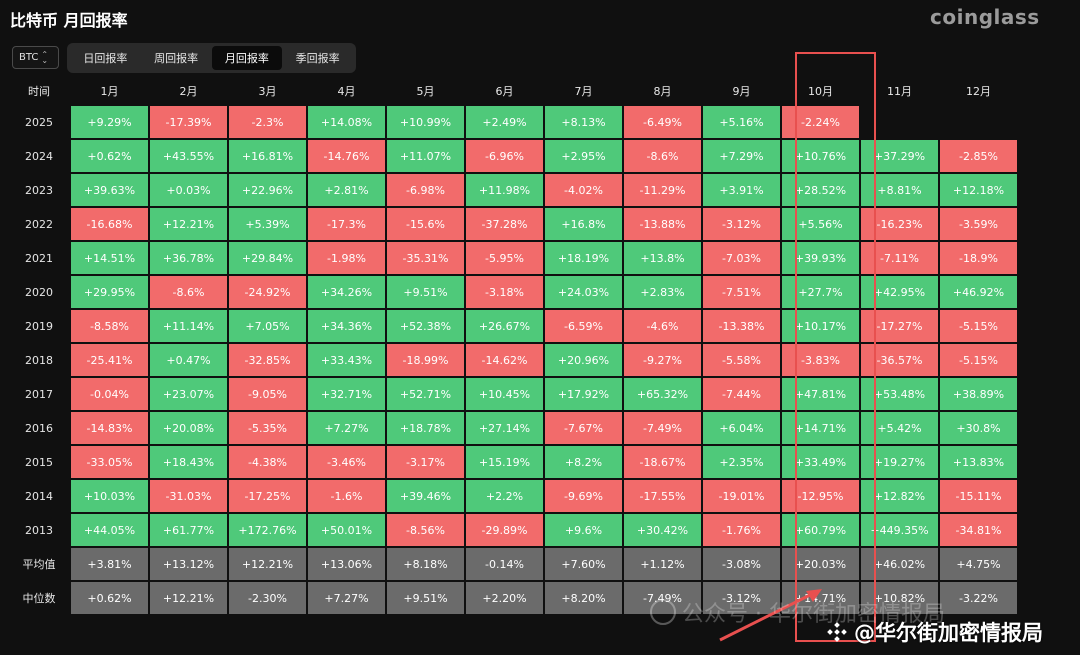 The height and width of the screenshot is (655, 1080). I want to click on return-cell: -7.49%, so click(662, 428).